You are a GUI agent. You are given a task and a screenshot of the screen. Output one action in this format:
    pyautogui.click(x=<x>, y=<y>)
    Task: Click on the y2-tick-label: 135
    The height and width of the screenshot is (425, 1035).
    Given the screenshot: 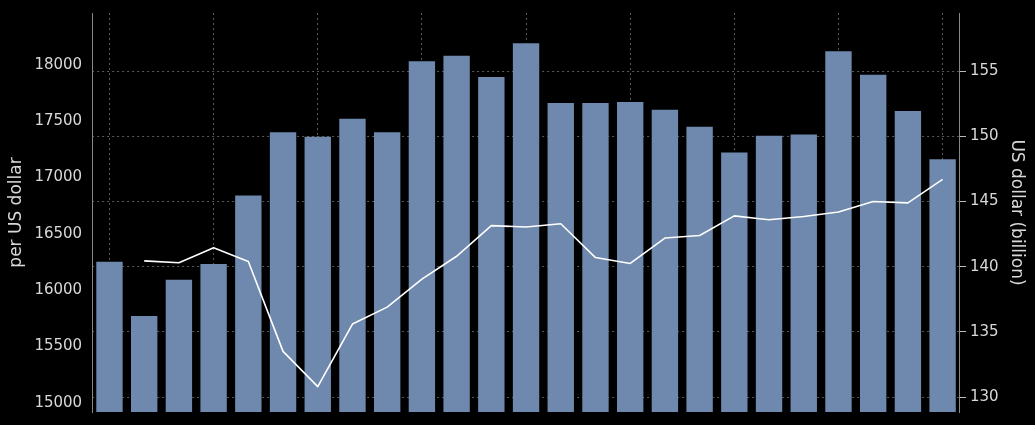 What is the action you would take?
    pyautogui.click(x=984, y=330)
    